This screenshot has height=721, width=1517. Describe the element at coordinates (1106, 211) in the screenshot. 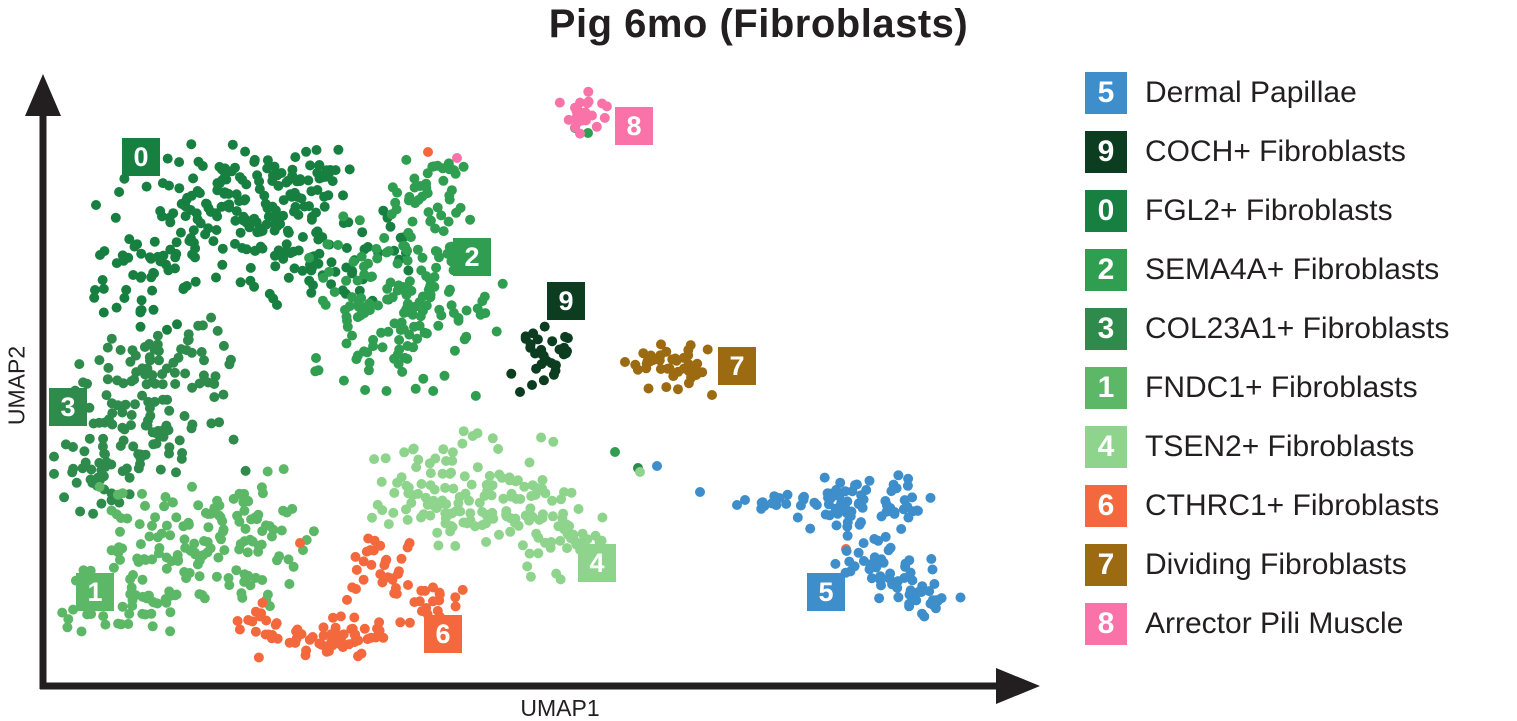

I see `legend-swatch: 0` at that location.